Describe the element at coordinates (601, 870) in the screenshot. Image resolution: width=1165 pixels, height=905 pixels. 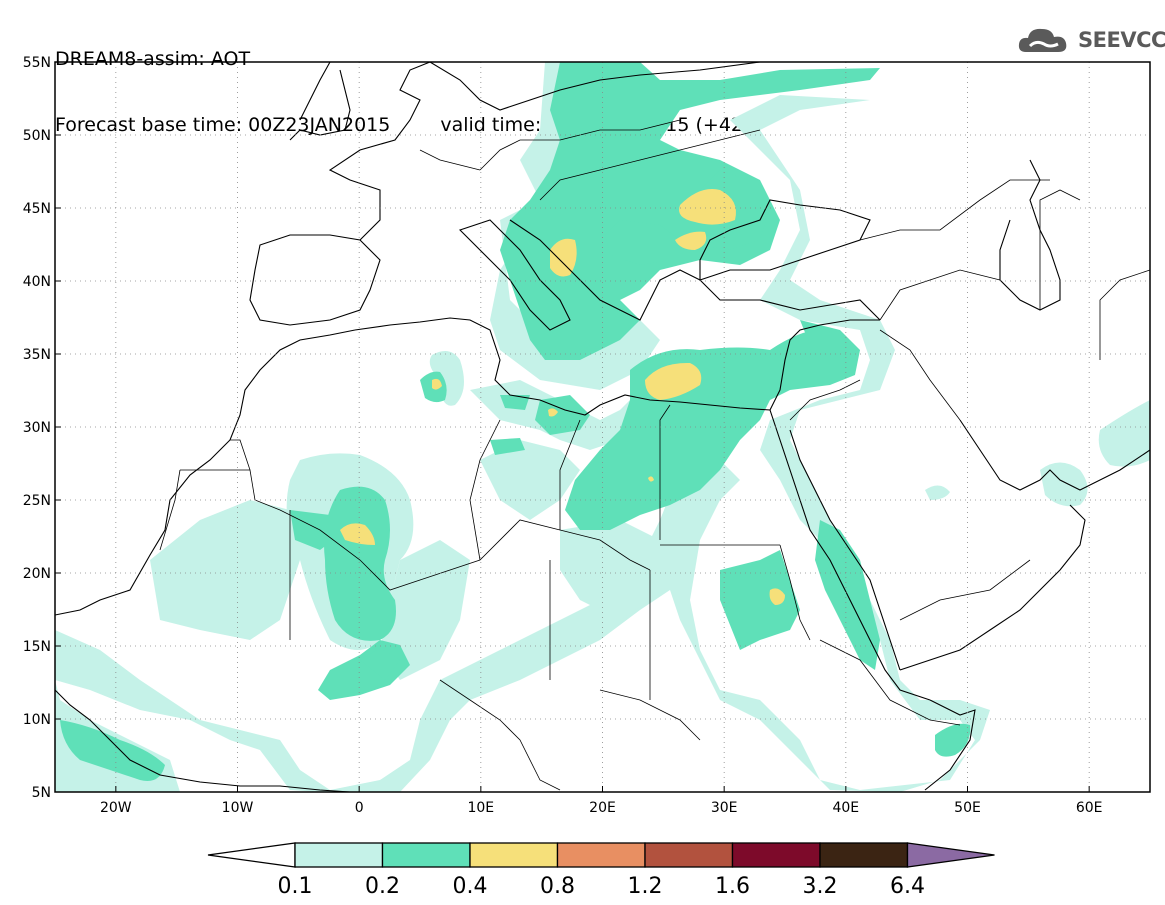
I see `colorbar: 0.1 0.2 0.4 0.8 1.2 1.6 3.2 6.4` at that location.